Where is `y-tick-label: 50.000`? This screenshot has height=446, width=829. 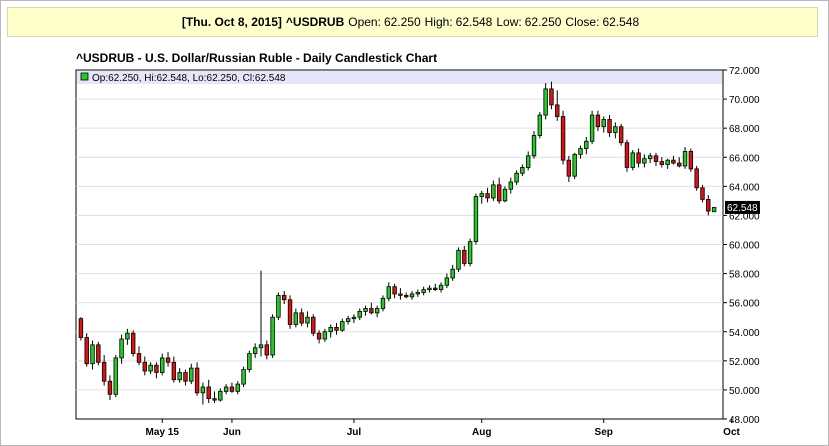
y-tick-label: 50.000 is located at coordinates (744, 391).